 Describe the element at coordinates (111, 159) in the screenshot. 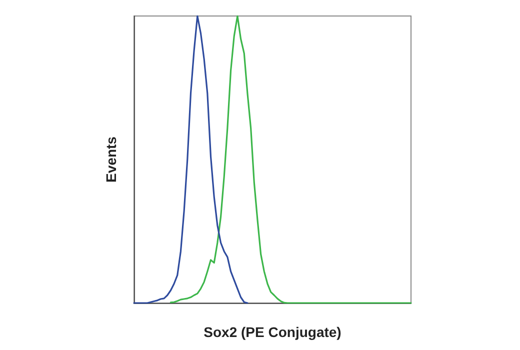

I see `y-axis-title: Events` at that location.